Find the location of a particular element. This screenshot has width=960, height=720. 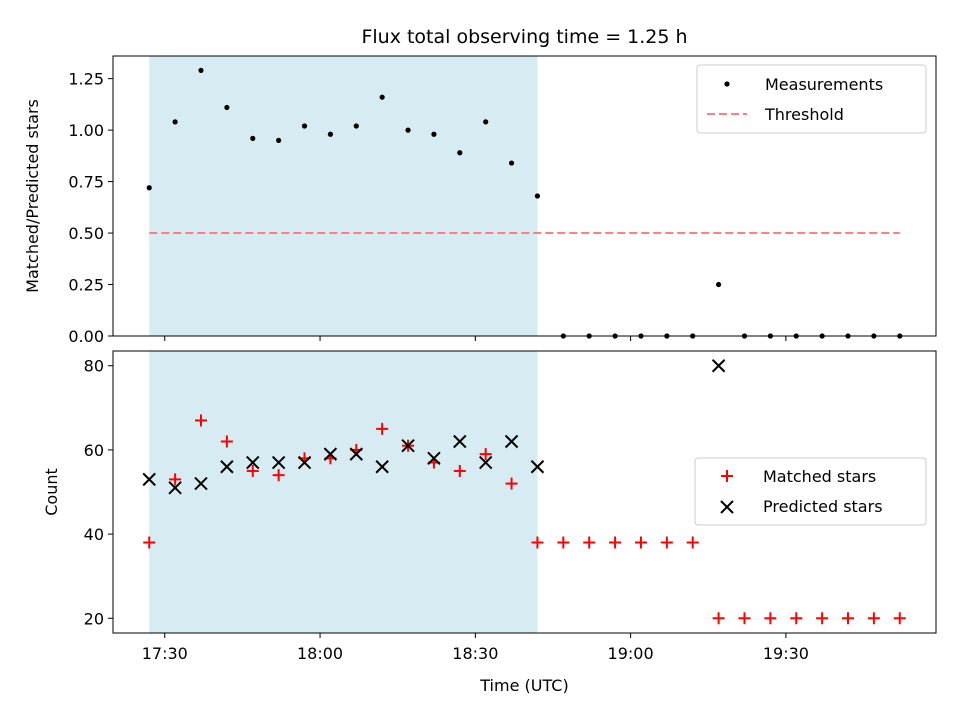

top-legend-frame is located at coordinates (811, 99).